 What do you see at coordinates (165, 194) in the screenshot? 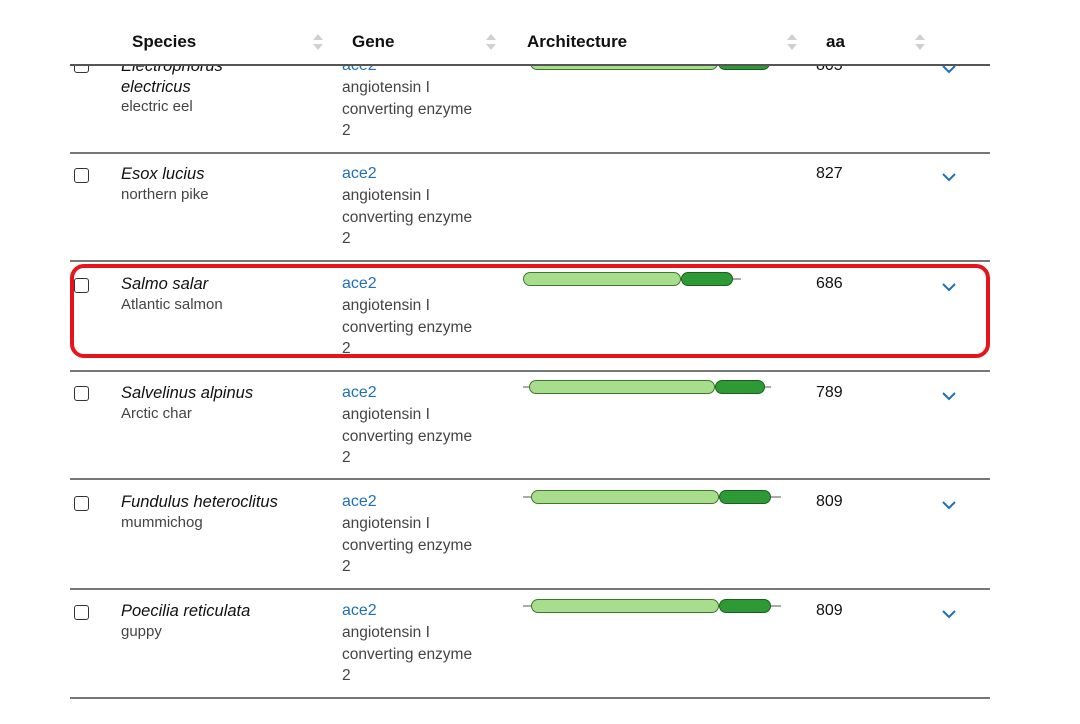
I see `common-name: northern pike` at bounding box center [165, 194].